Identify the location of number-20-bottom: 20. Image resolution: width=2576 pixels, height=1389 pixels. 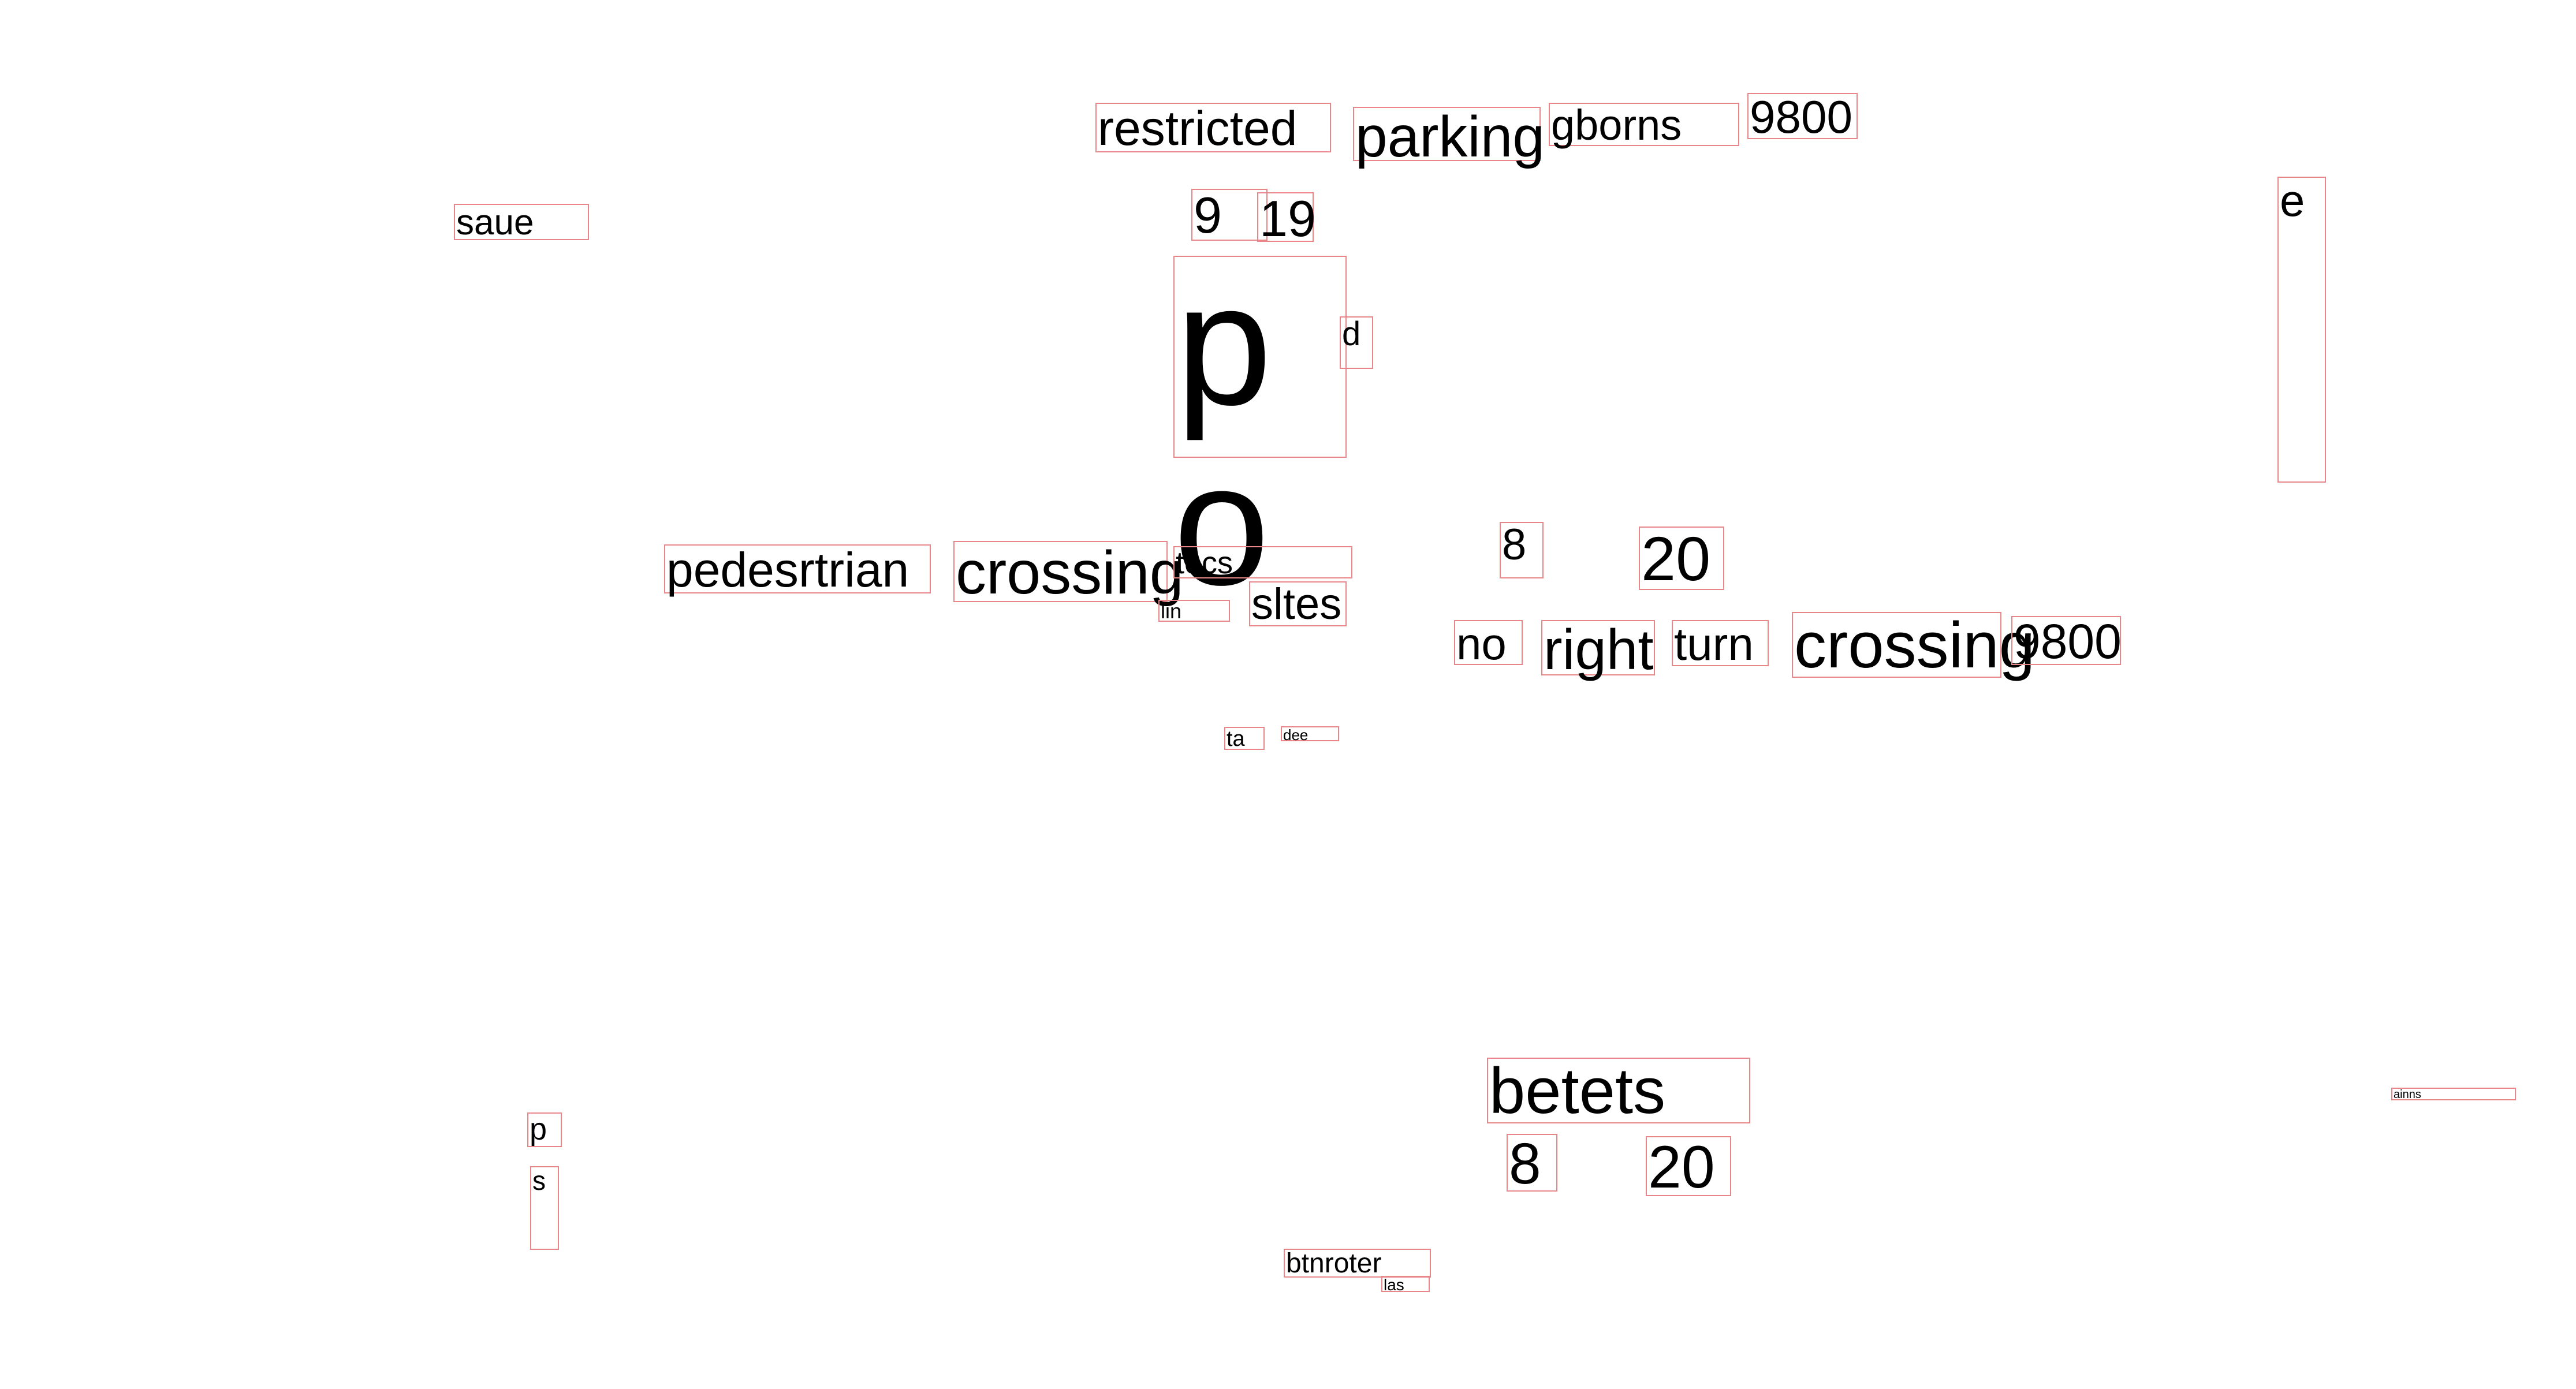
(1688, 1166).